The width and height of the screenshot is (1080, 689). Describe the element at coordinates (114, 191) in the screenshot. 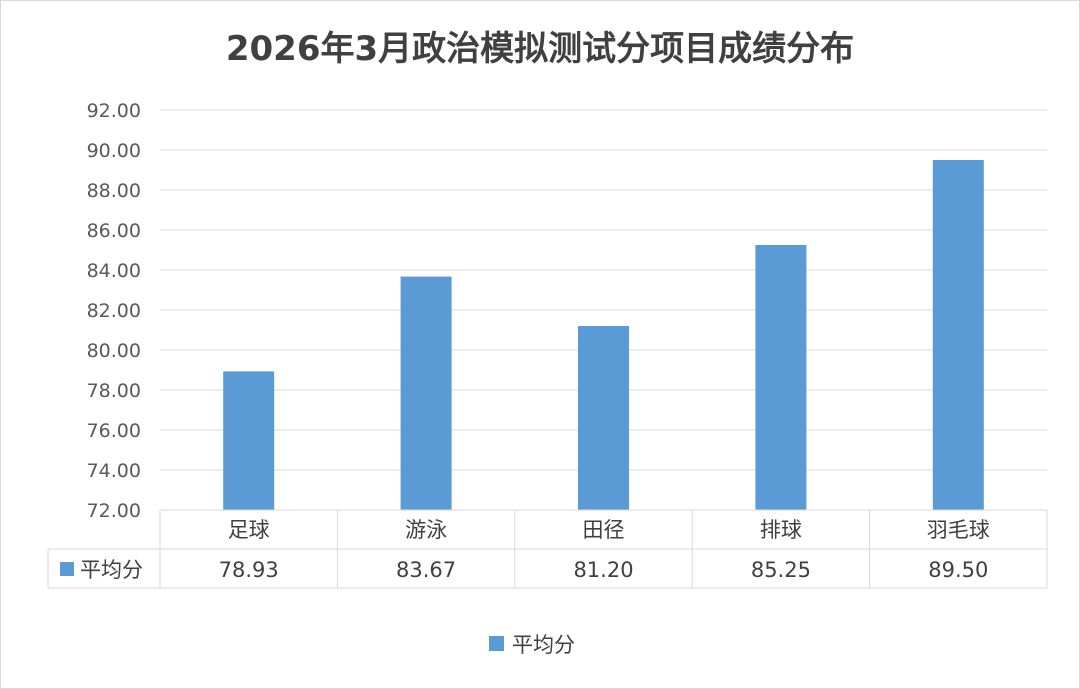

I see `y-tick-label: 88.00` at that location.